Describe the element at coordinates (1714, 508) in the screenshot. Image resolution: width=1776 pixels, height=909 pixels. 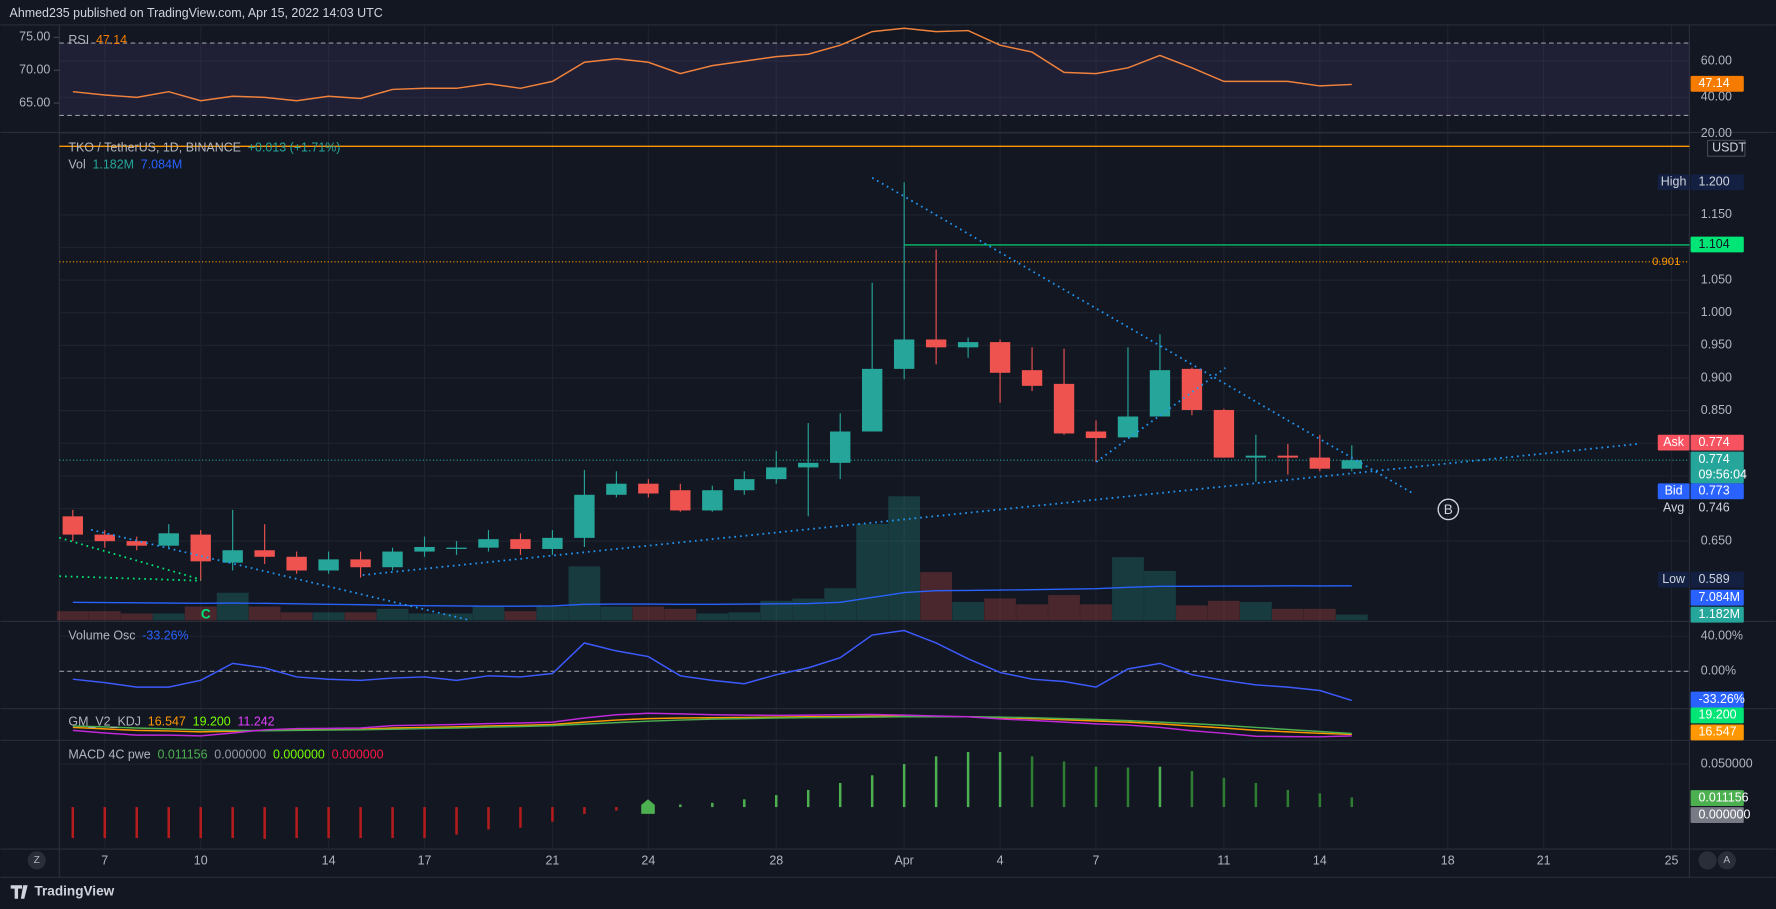
I see `price-badge-label: 0.746` at that location.